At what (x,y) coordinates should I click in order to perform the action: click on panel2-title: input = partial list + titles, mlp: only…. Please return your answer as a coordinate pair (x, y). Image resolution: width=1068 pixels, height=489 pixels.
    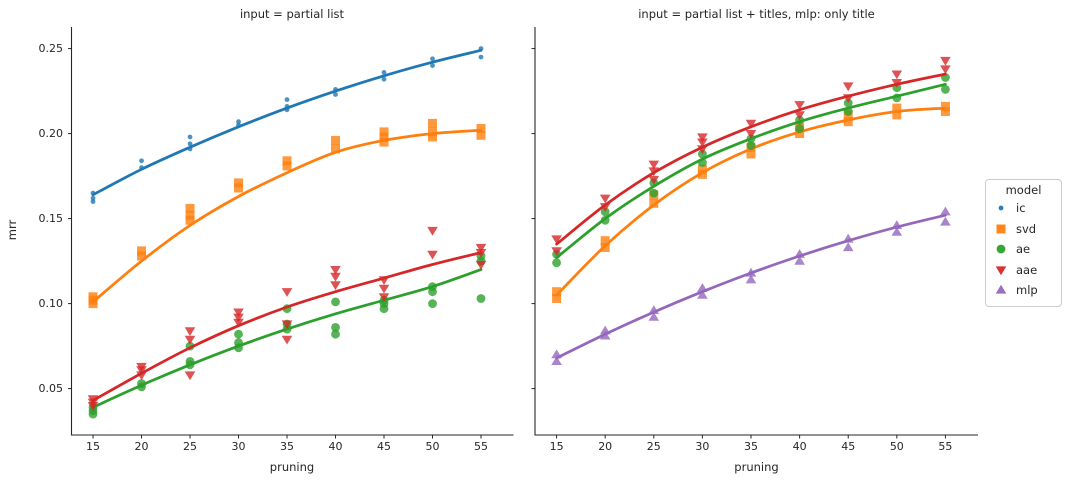
    Looking at the image, I should click on (756, 14).